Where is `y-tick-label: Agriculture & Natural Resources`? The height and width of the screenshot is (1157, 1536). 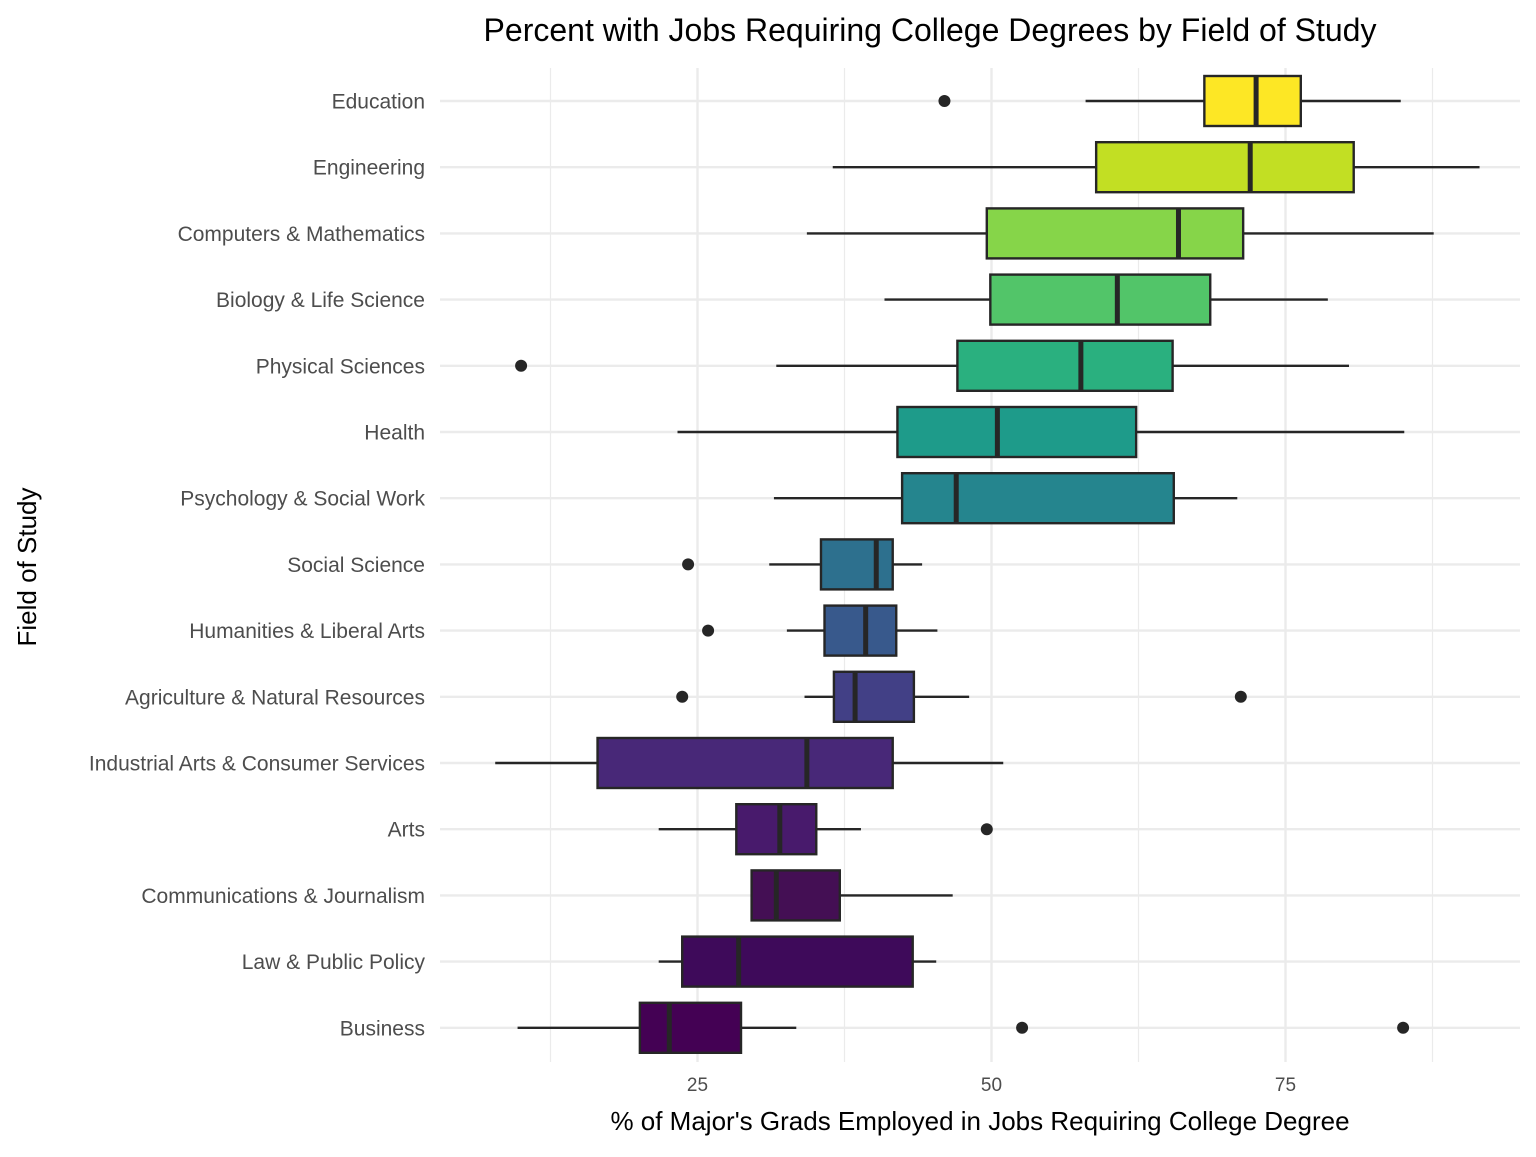
y-tick-label: Agriculture & Natural Resources is located at coordinates (275, 697).